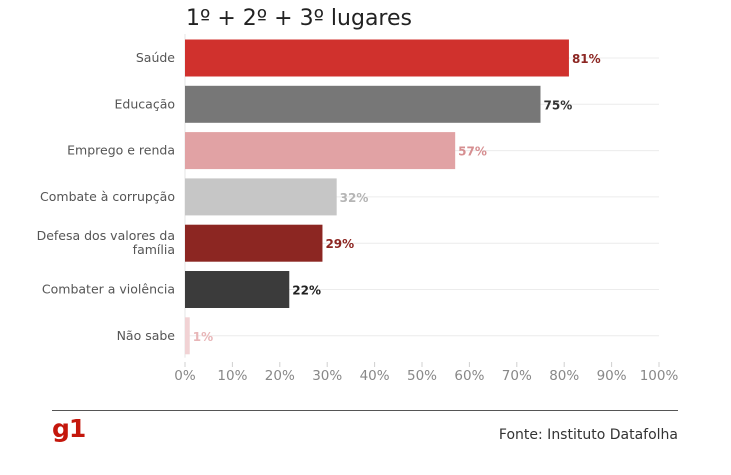 The width and height of the screenshot is (731, 475). Describe the element at coordinates (422, 376) in the screenshot. I see `x-tick-label: 50%` at that location.